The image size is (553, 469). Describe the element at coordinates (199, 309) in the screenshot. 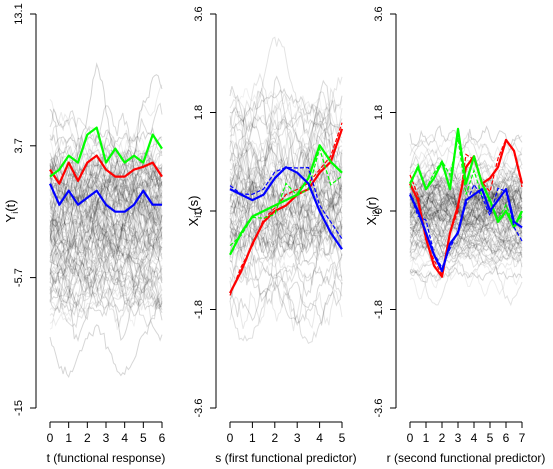

I see `y-tick-label: -1.8` at that location.